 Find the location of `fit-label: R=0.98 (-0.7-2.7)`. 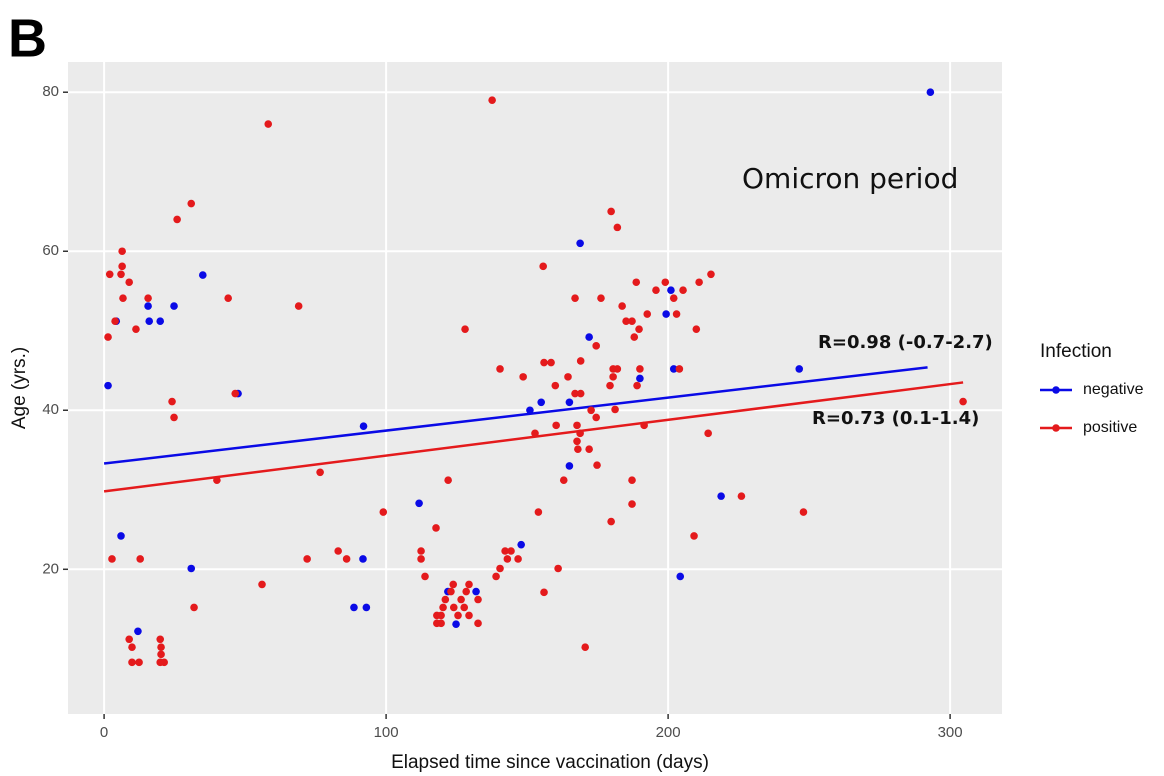

fit-label: R=0.98 (-0.7-2.7) is located at coordinates (905, 342).